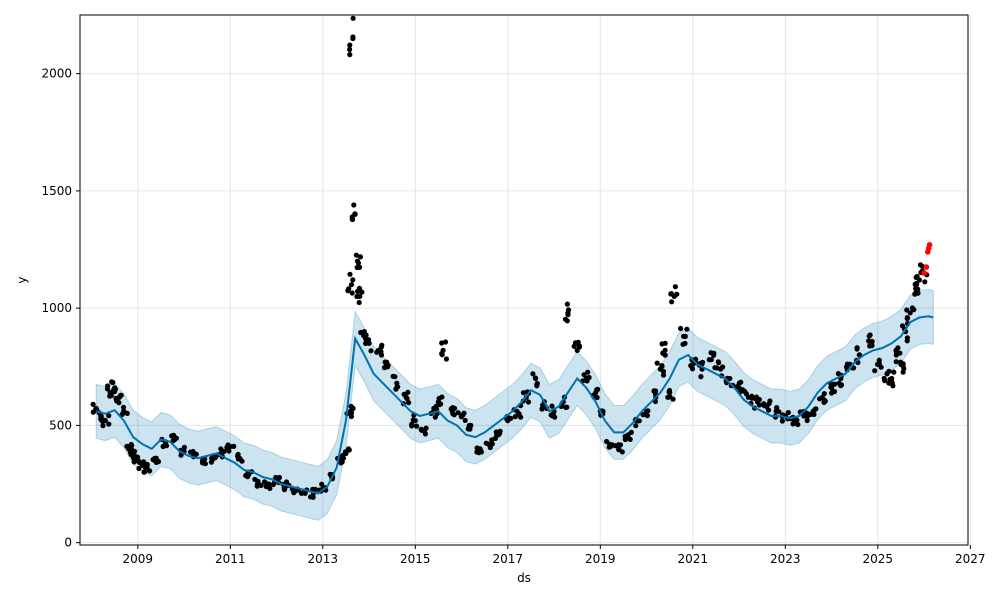  Describe the element at coordinates (693, 559) in the screenshot. I see `x-tick-label: 2021` at that location.